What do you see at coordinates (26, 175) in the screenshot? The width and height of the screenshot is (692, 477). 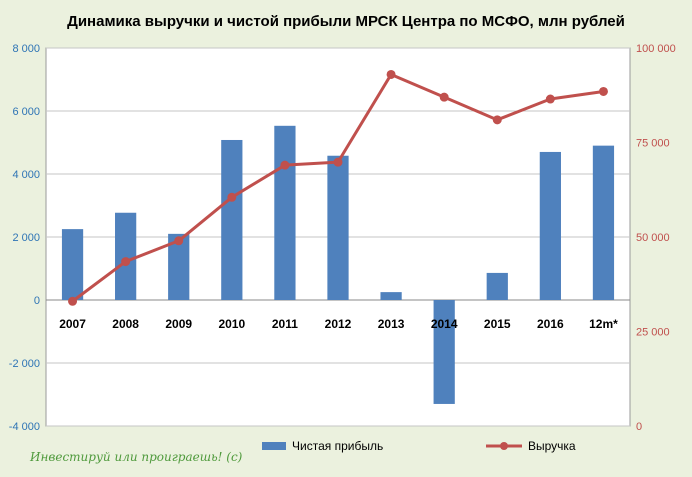 I see `left-tick-label: 4 000` at bounding box center [26, 175].